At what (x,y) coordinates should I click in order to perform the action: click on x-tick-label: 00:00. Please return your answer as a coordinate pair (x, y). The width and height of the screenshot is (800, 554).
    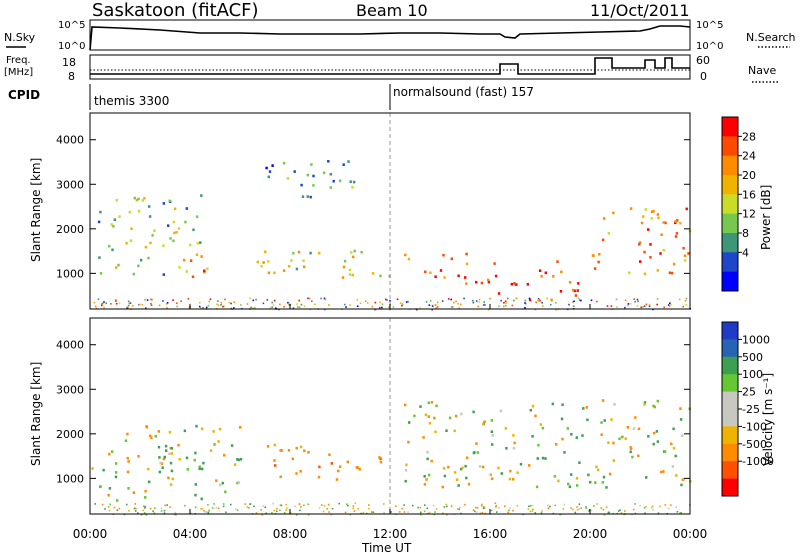
    Looking at the image, I should click on (90, 534).